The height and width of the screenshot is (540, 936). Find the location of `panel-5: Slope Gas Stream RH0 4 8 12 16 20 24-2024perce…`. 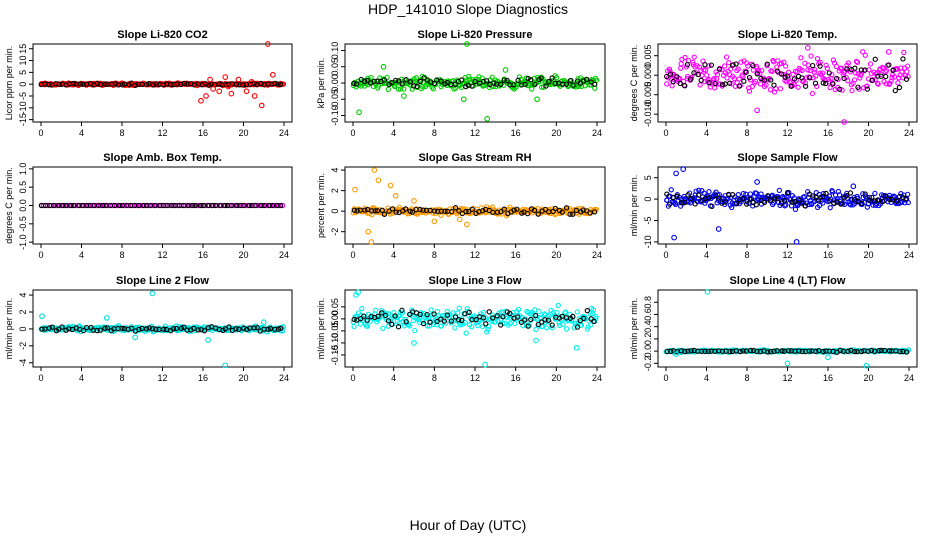

panel-5: Slope Gas Stream RH0 4 8 12 16 20 24-2024perce… is located at coordinates (461, 206).